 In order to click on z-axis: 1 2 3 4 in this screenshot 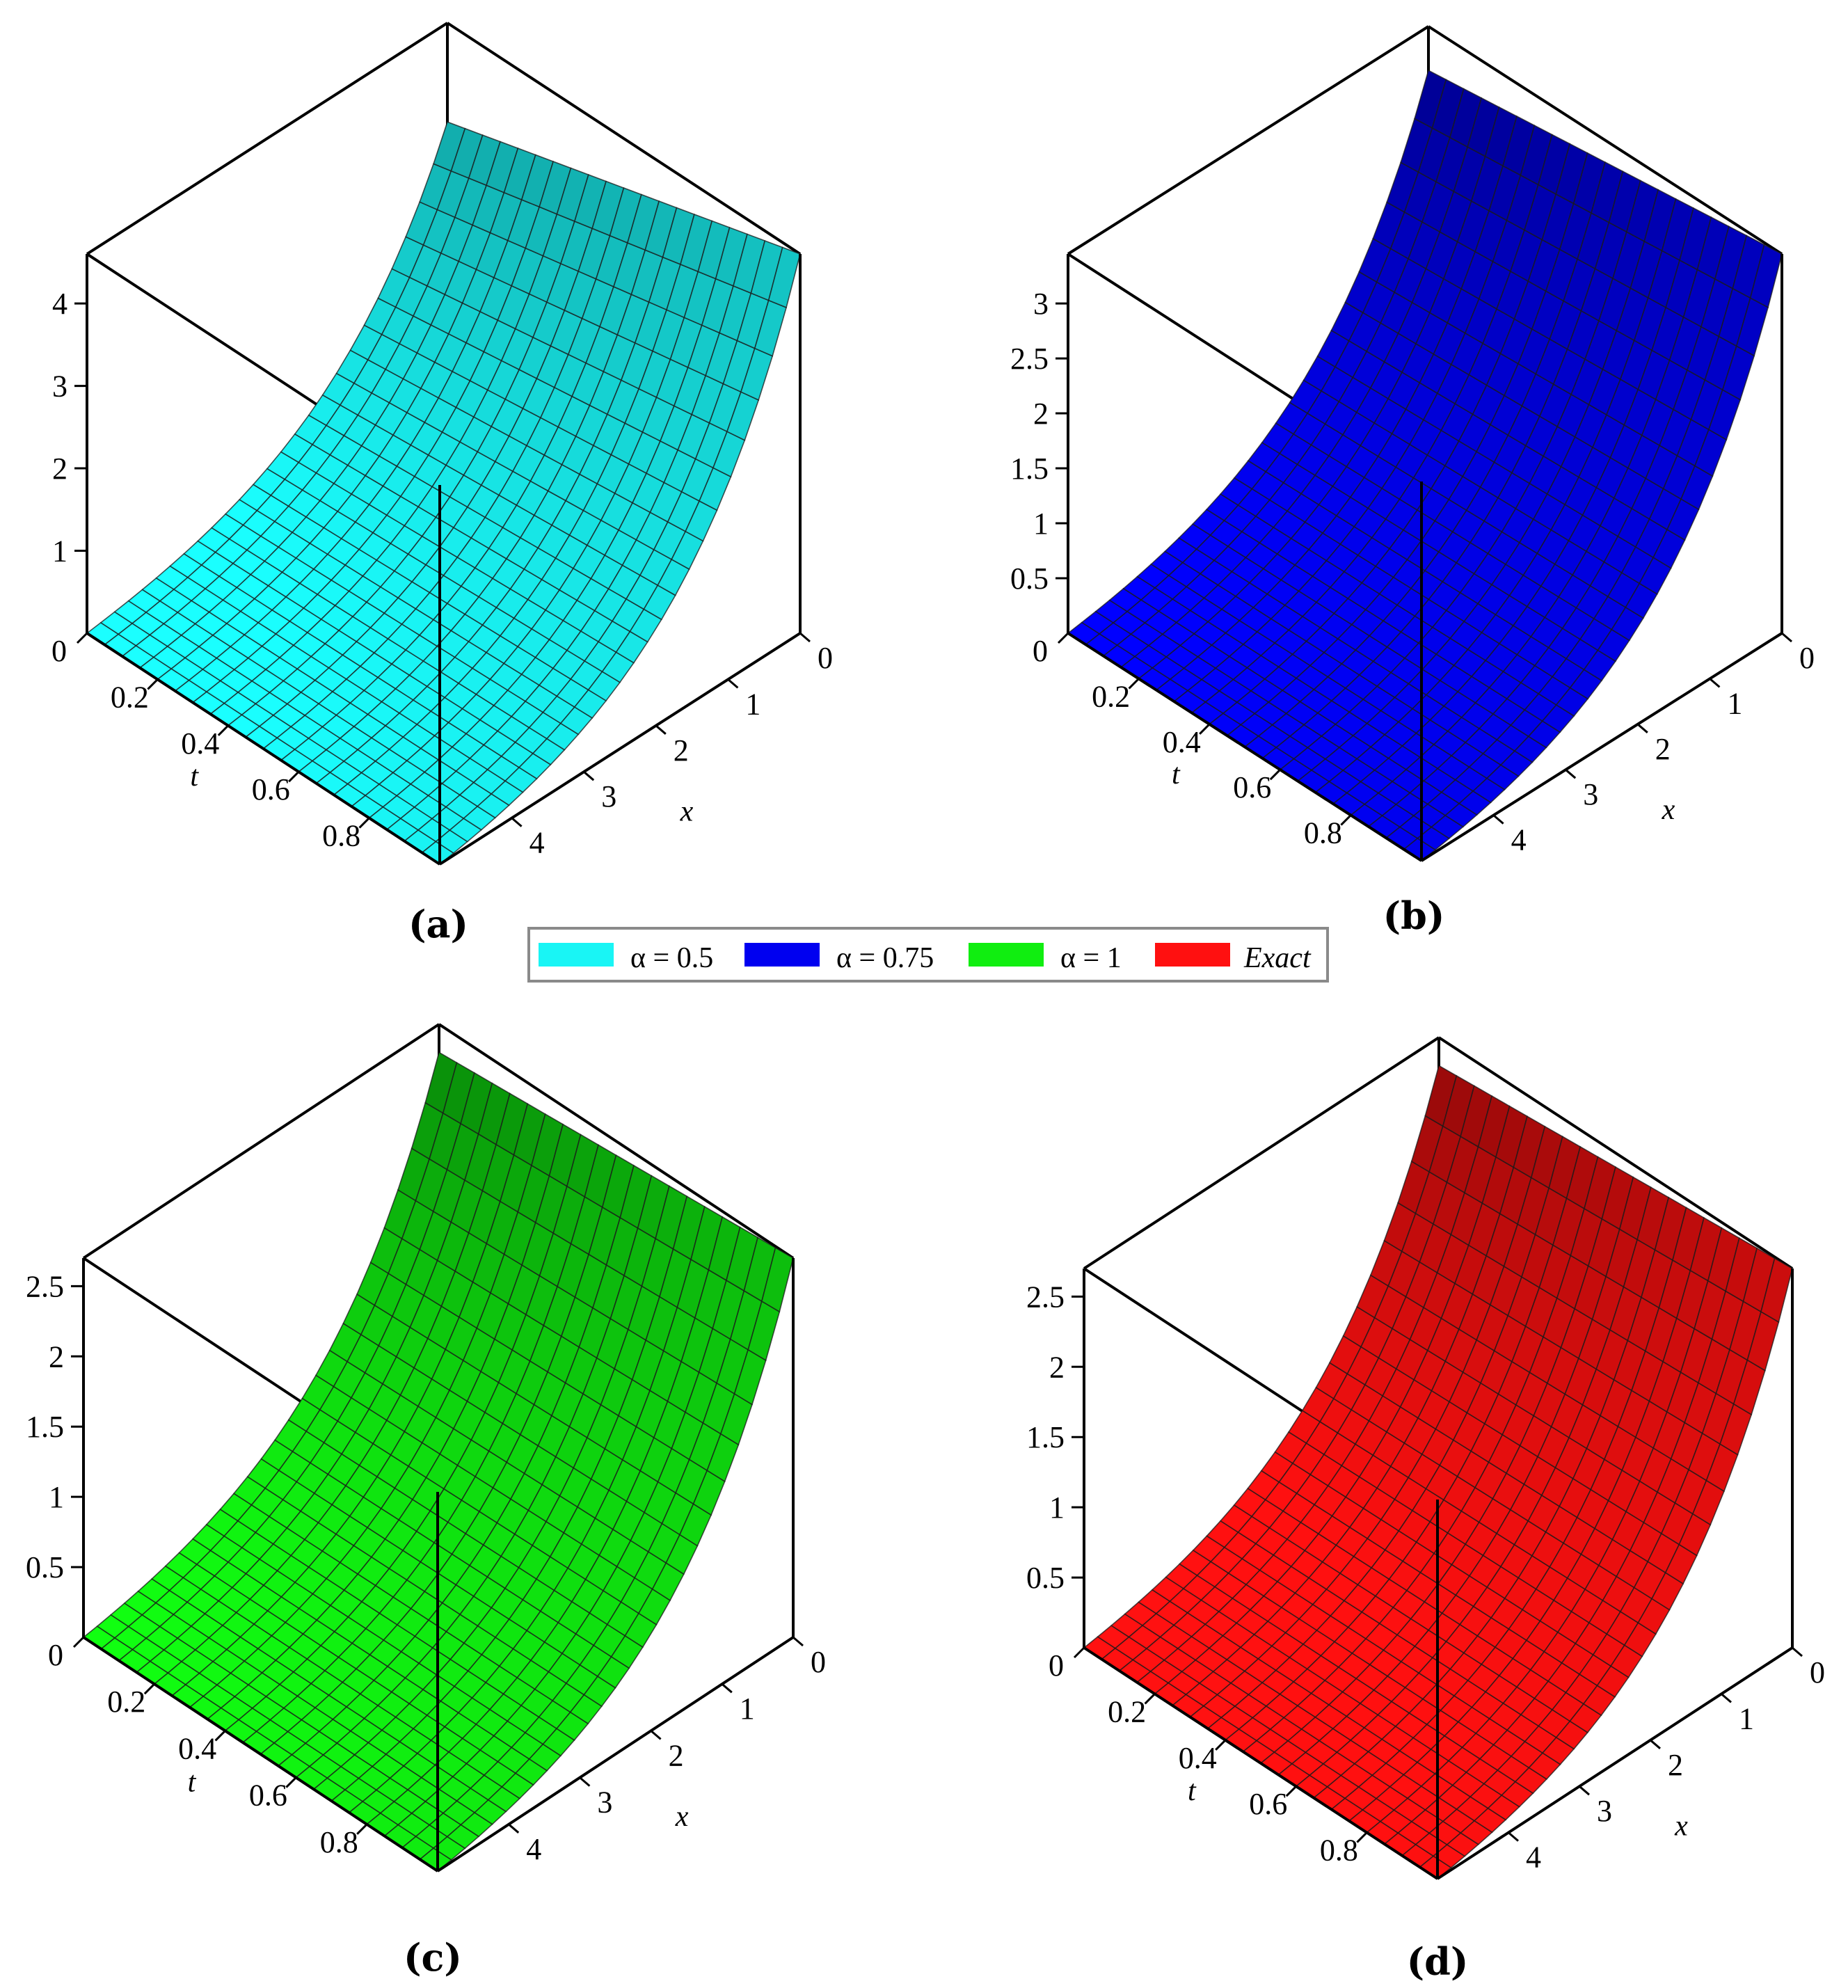, I will do `click(69, 427)`.